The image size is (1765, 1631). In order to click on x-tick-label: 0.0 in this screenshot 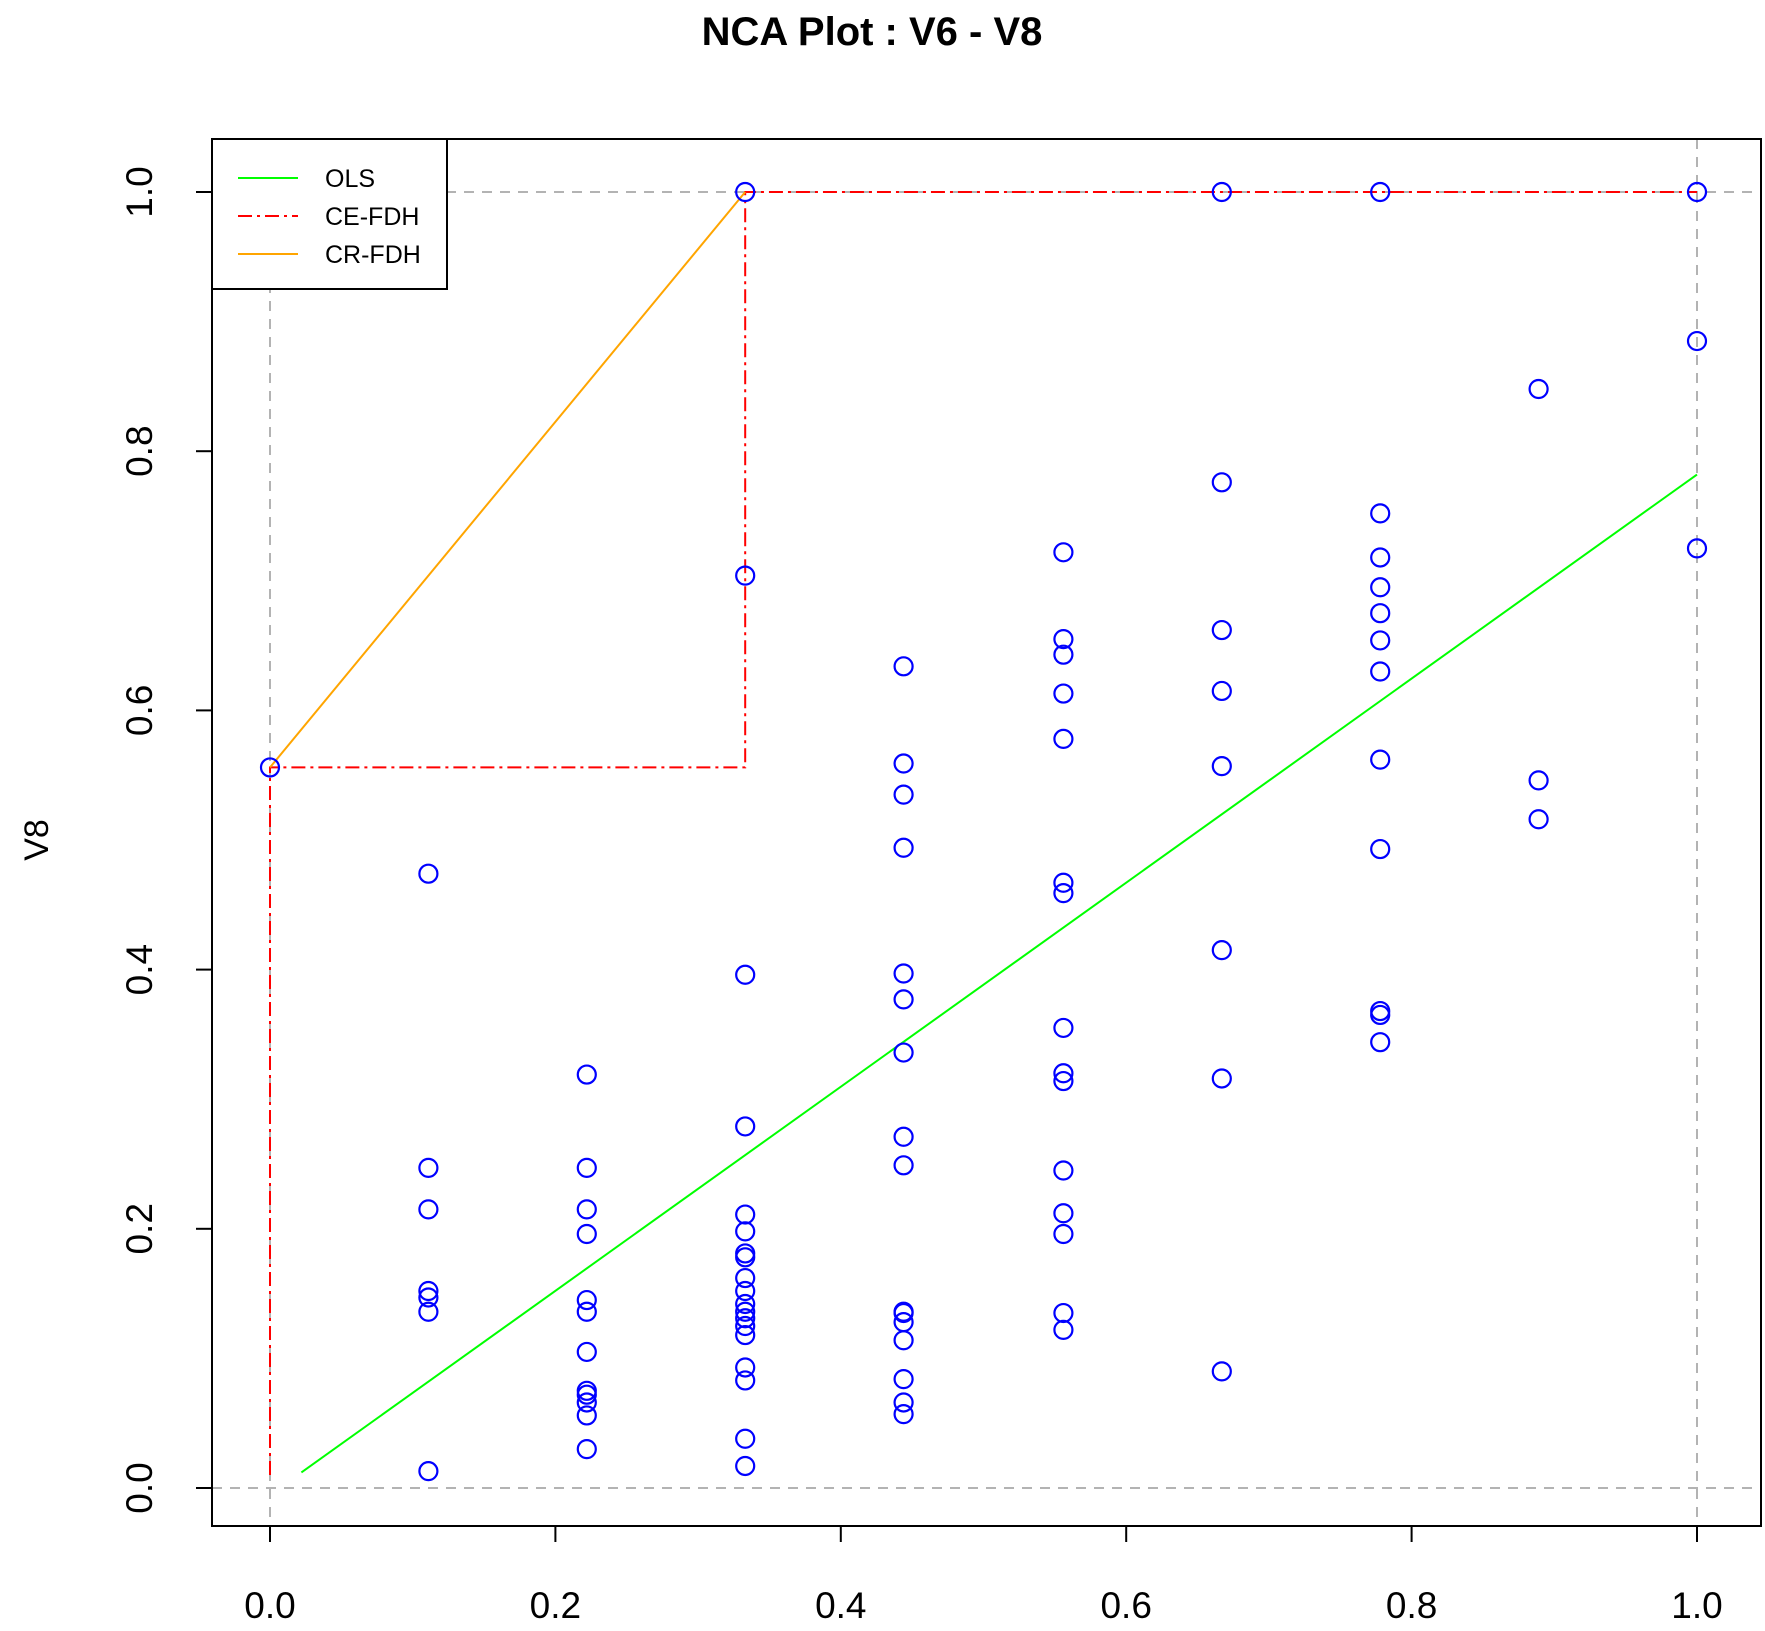, I will do `click(269, 1605)`.